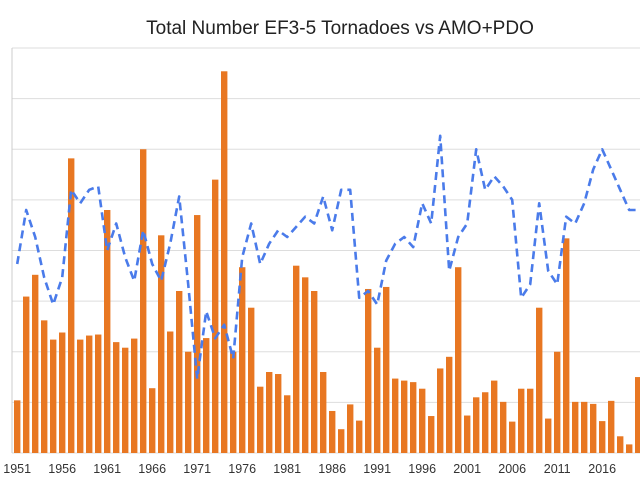  Describe the element at coordinates (71, 306) in the screenshot. I see `bar-1957` at that location.